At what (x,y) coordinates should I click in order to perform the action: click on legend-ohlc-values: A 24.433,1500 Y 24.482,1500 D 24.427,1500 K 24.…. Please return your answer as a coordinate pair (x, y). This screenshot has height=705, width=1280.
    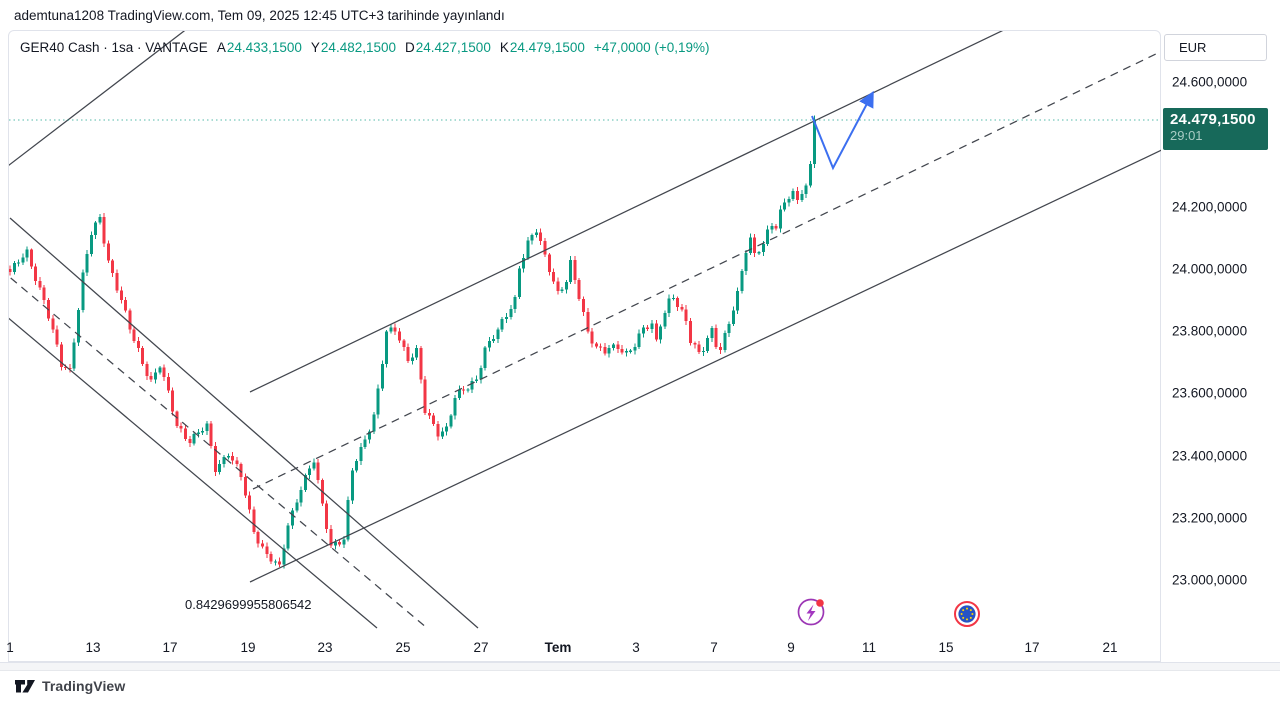
    Looking at the image, I should click on (401, 47).